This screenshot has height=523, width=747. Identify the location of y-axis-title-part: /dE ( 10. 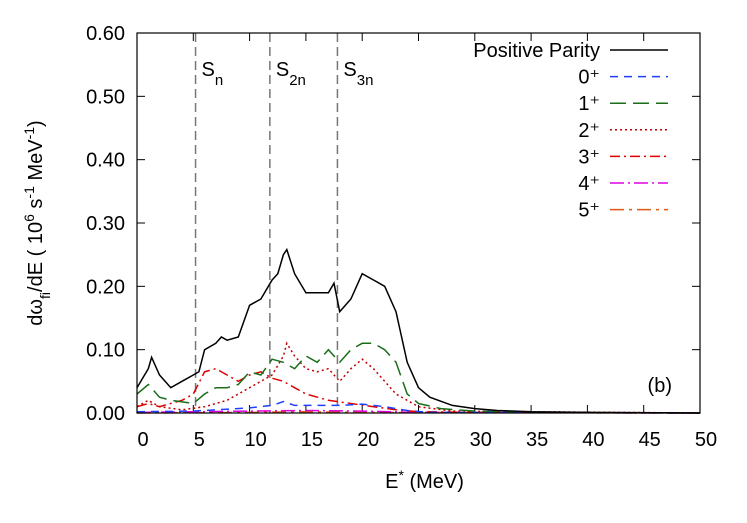
(36, 257).